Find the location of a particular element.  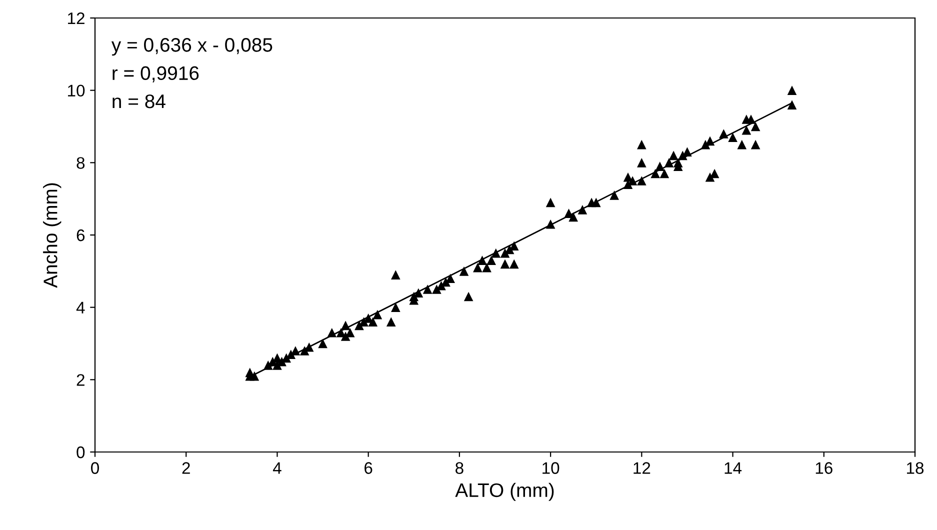

y-tick-label: 8 is located at coordinates (80, 163).